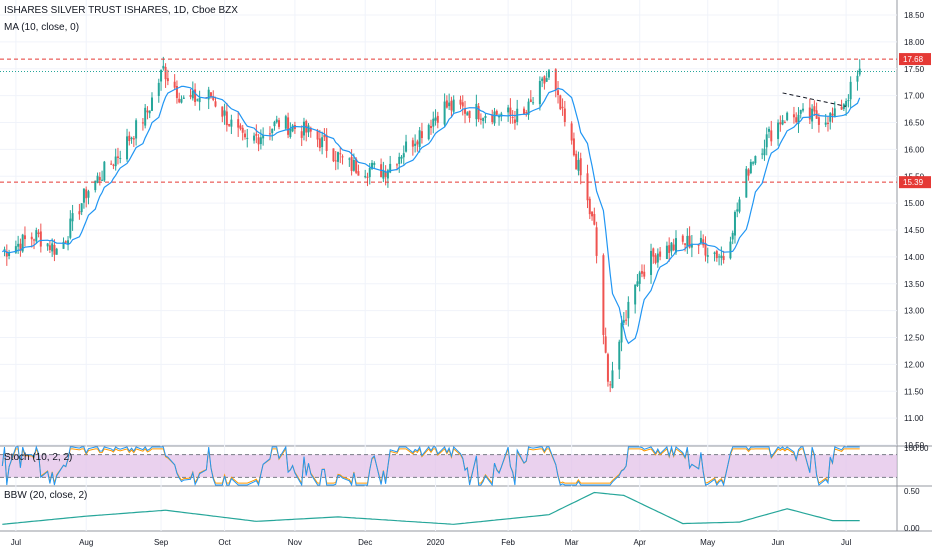 The image size is (932, 550). I want to click on price-tick-label: 11.00, so click(914, 418).